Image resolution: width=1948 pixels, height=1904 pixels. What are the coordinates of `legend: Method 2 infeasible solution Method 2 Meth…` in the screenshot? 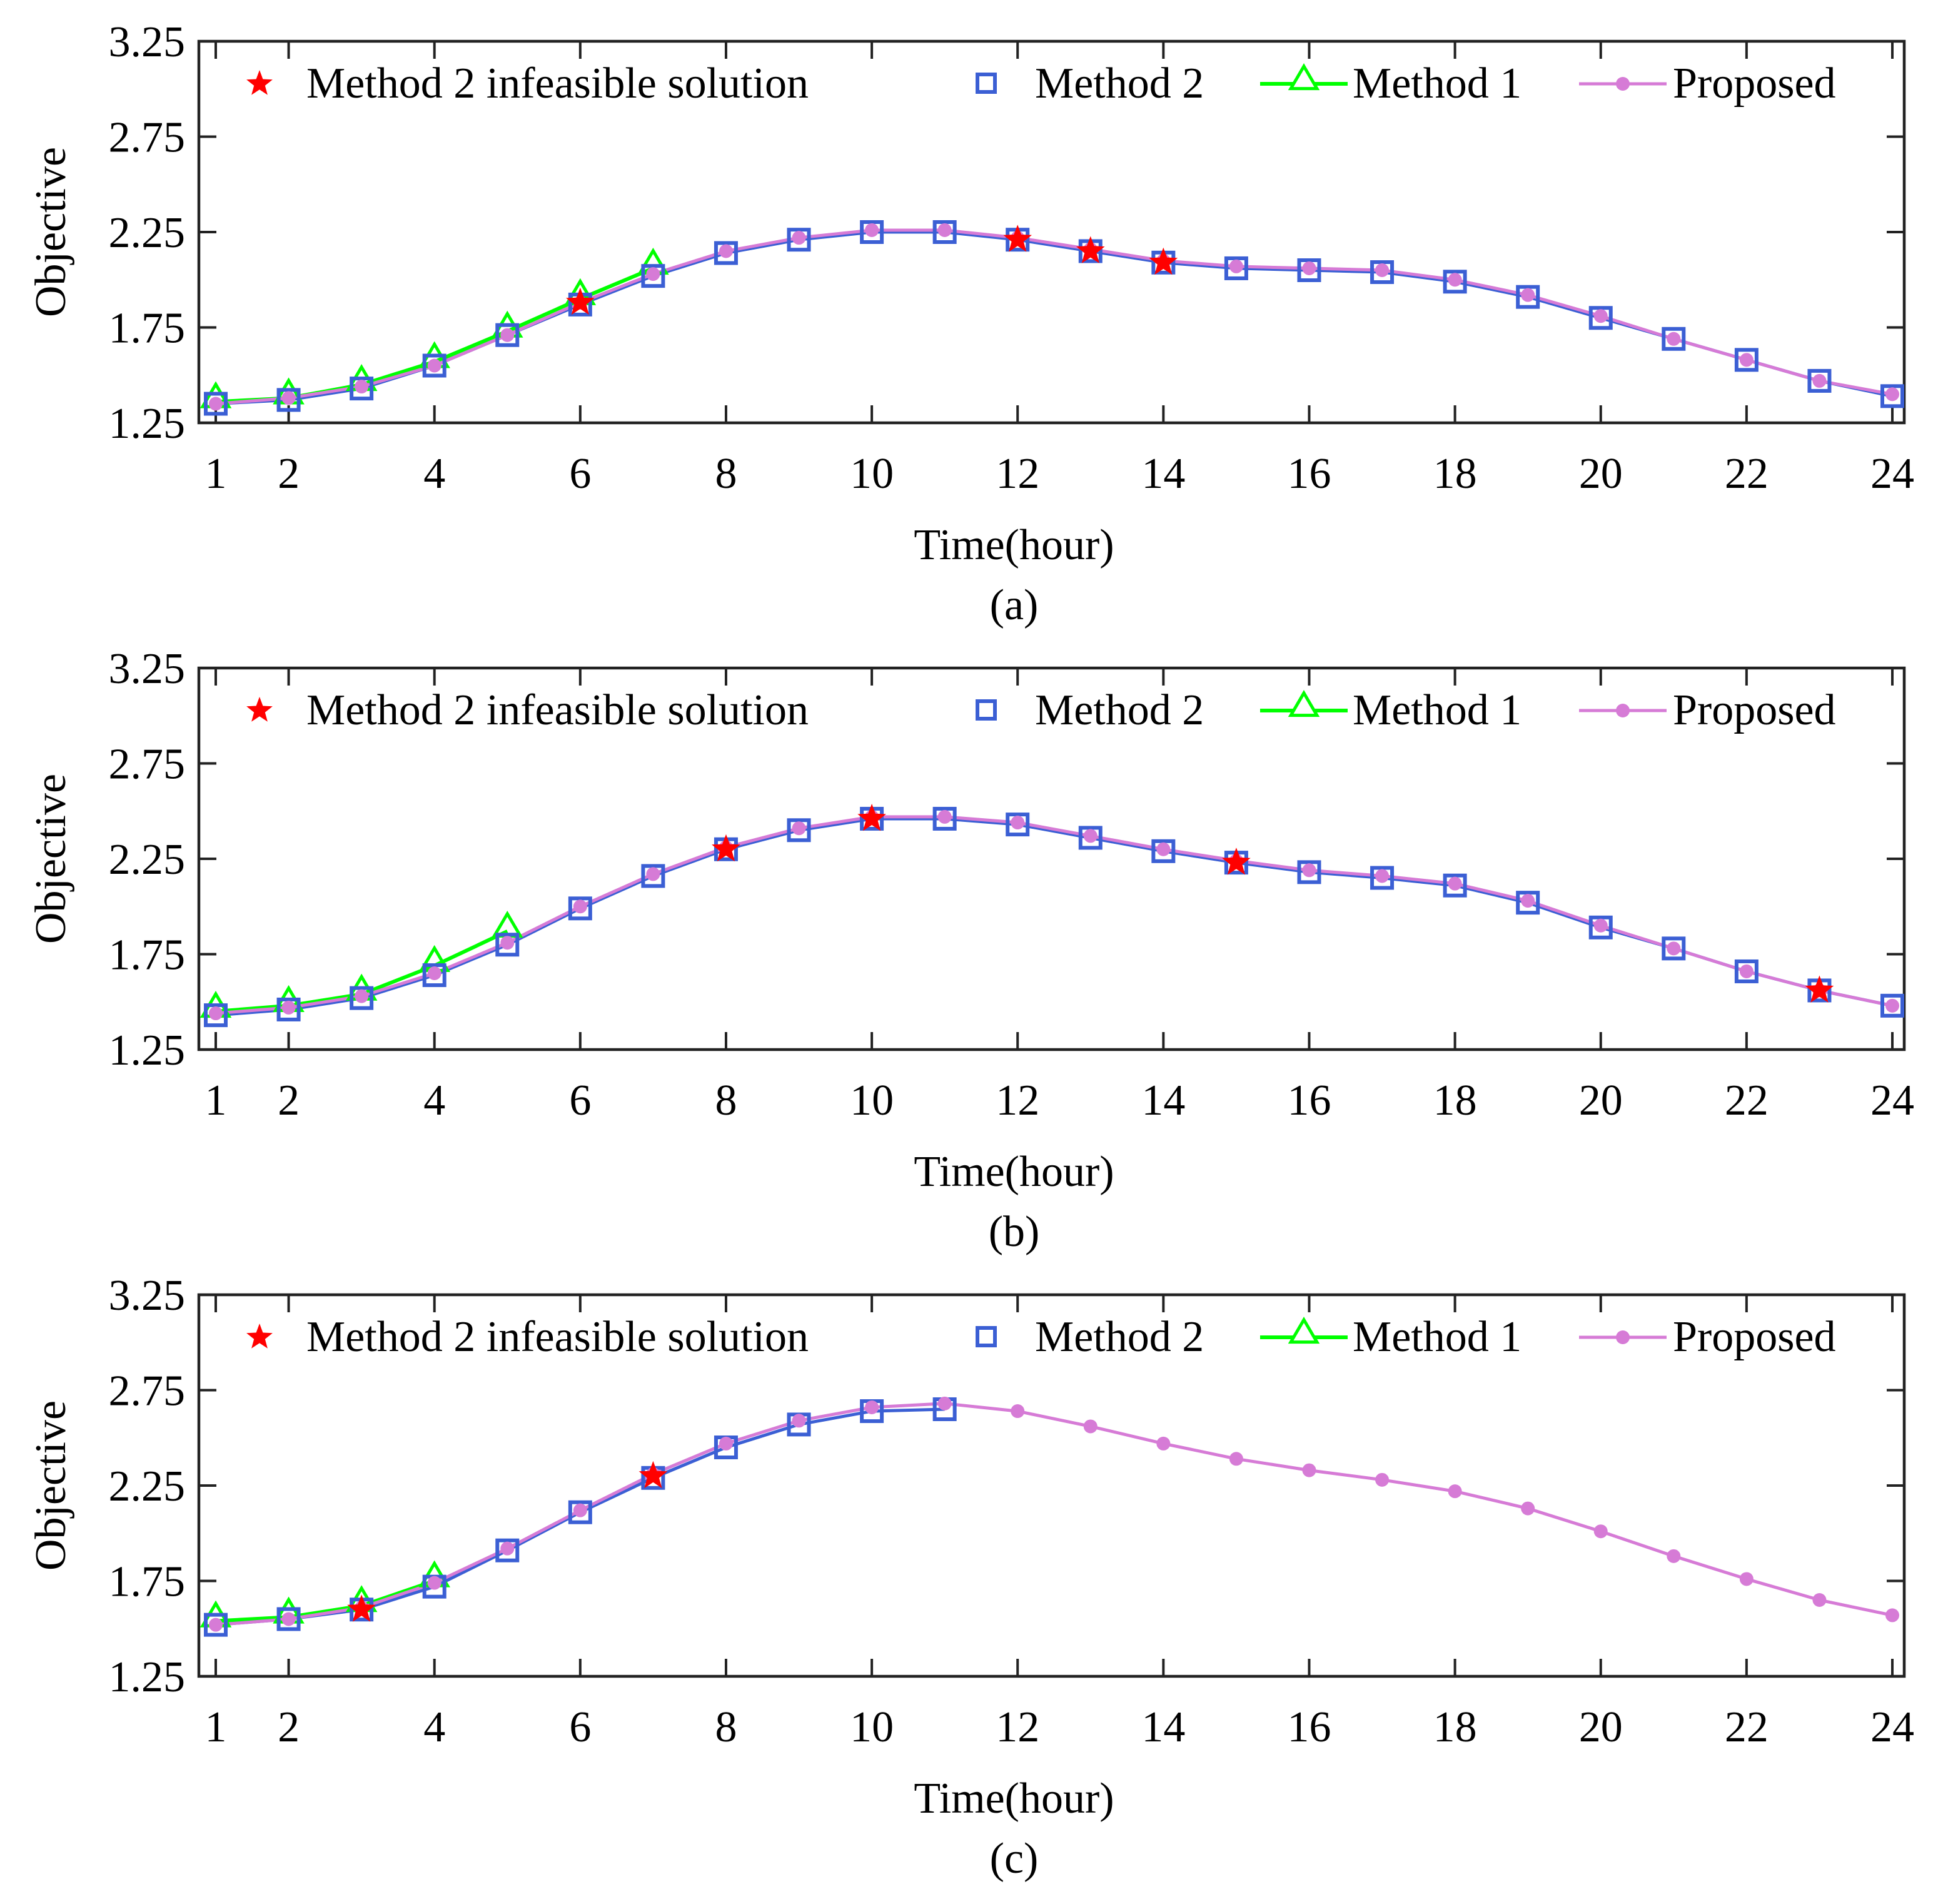 It's located at (1041, 83).